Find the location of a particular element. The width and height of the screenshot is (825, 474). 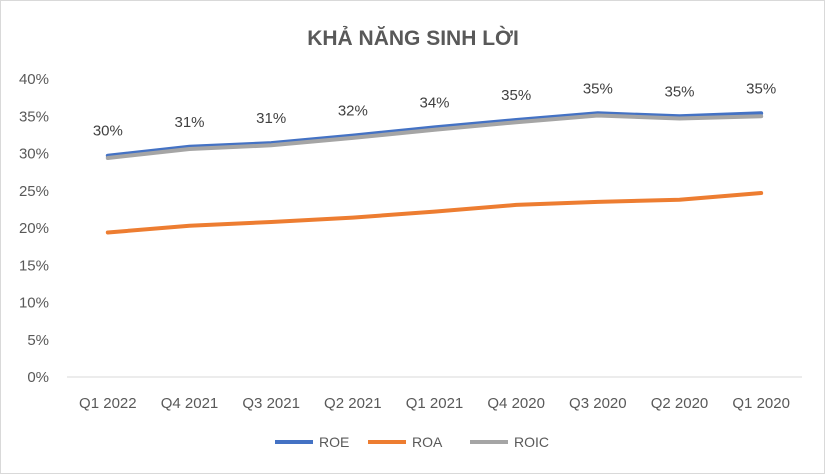

y-tick-label: 30% is located at coordinates (34, 154).